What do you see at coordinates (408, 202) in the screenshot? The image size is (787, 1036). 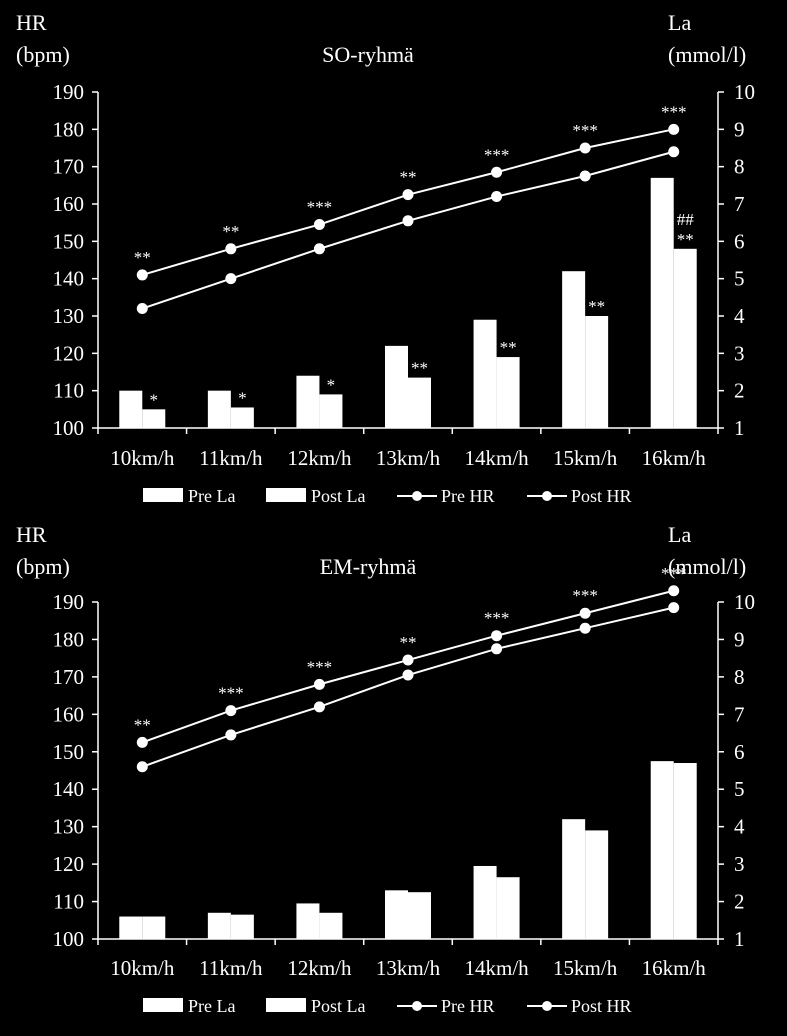 I see `line-post-hr` at bounding box center [408, 202].